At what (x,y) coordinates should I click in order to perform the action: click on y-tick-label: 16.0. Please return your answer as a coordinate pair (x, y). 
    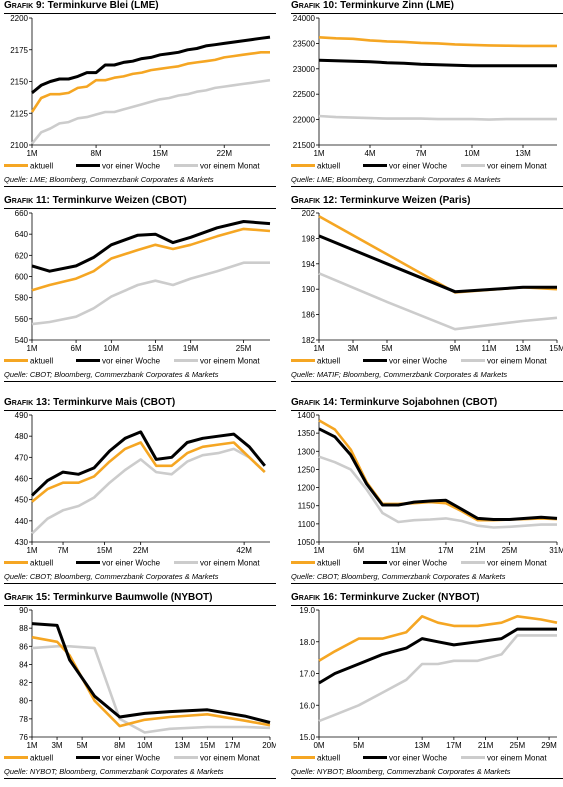
    Looking at the image, I should click on (307, 705).